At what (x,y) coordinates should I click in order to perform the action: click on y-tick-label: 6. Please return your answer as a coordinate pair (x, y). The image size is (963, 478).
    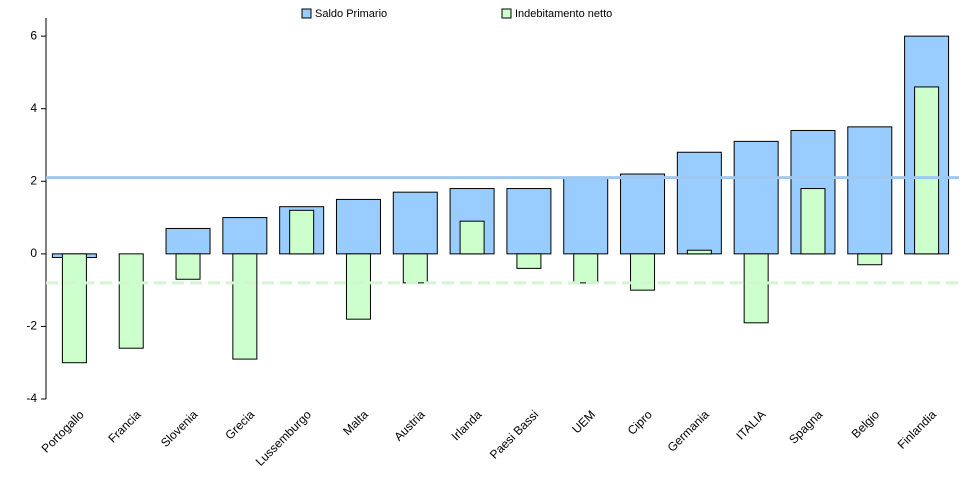
    Looking at the image, I should click on (33, 35).